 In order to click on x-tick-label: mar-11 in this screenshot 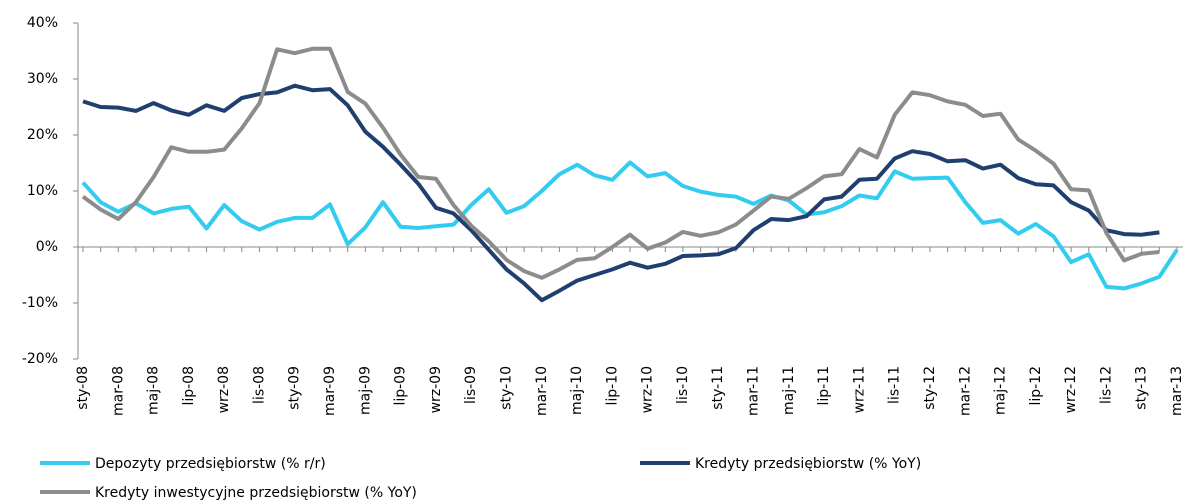, I will do `click(754, 391)`.